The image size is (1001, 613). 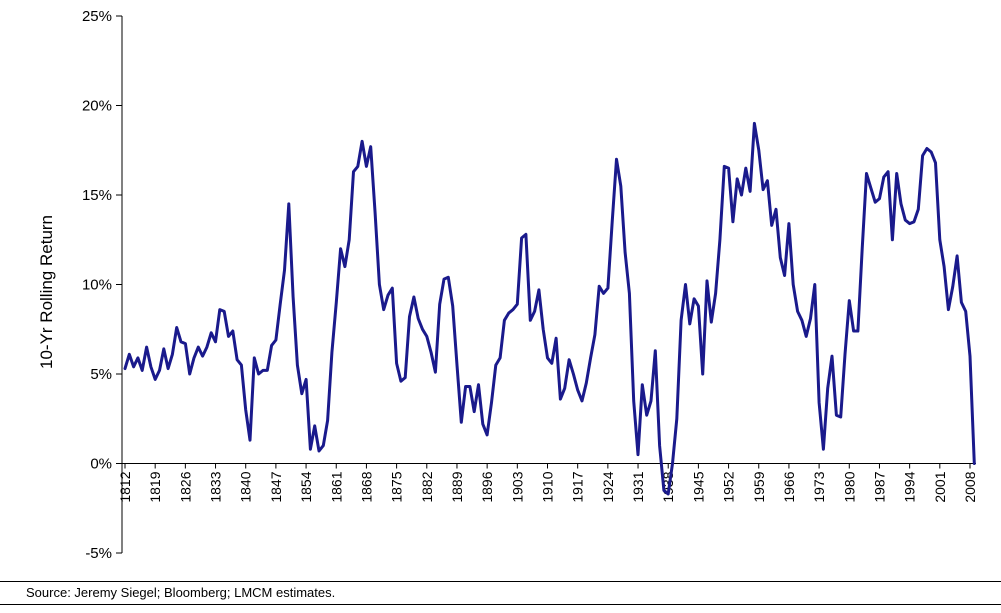 I want to click on x-tick-label: 1994, so click(x=910, y=486).